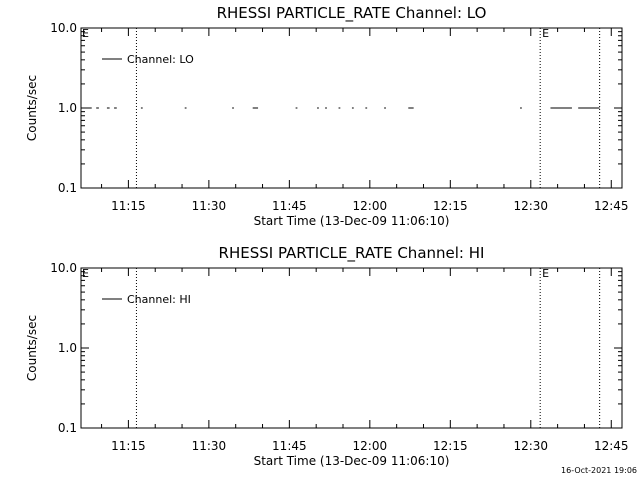 The height and width of the screenshot is (480, 640). I want to click on panel-2-xtick-label: 11:30, so click(209, 446).